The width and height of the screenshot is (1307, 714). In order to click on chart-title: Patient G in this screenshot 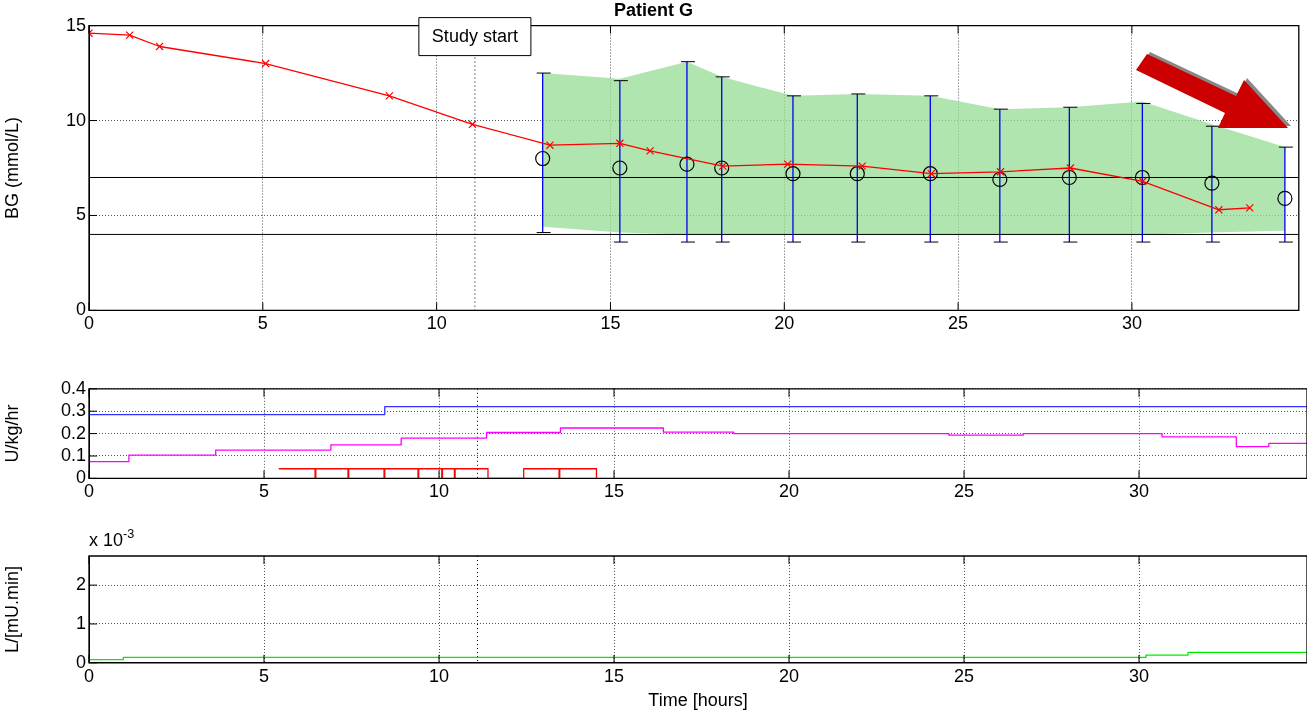, I will do `click(653, 10)`.